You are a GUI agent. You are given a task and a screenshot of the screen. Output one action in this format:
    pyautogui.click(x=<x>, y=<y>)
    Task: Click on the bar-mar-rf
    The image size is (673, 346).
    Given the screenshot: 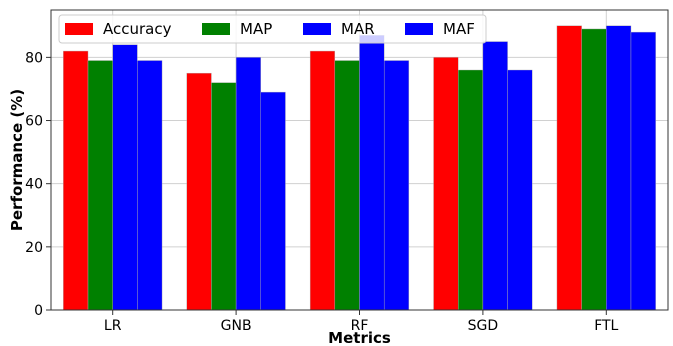 What is the action you would take?
    pyautogui.click(x=372, y=173)
    